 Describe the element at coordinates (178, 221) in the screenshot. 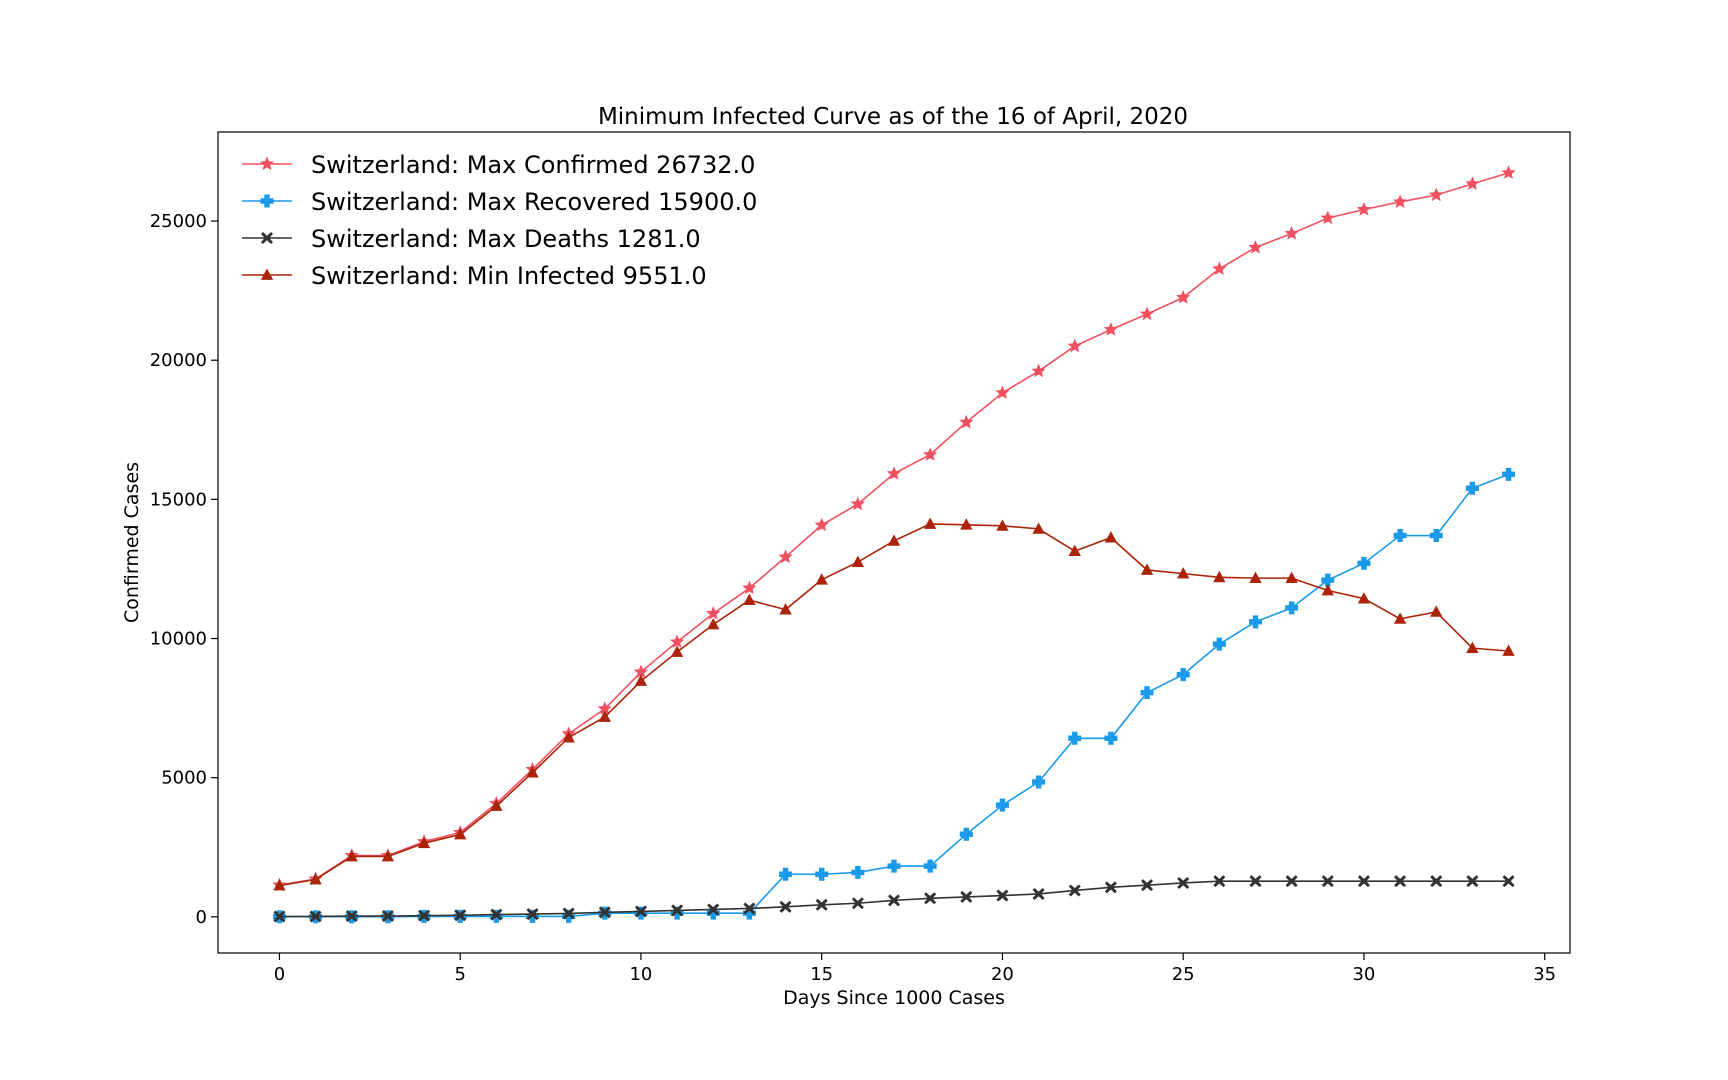

I see `y-tick-label: 25000` at that location.